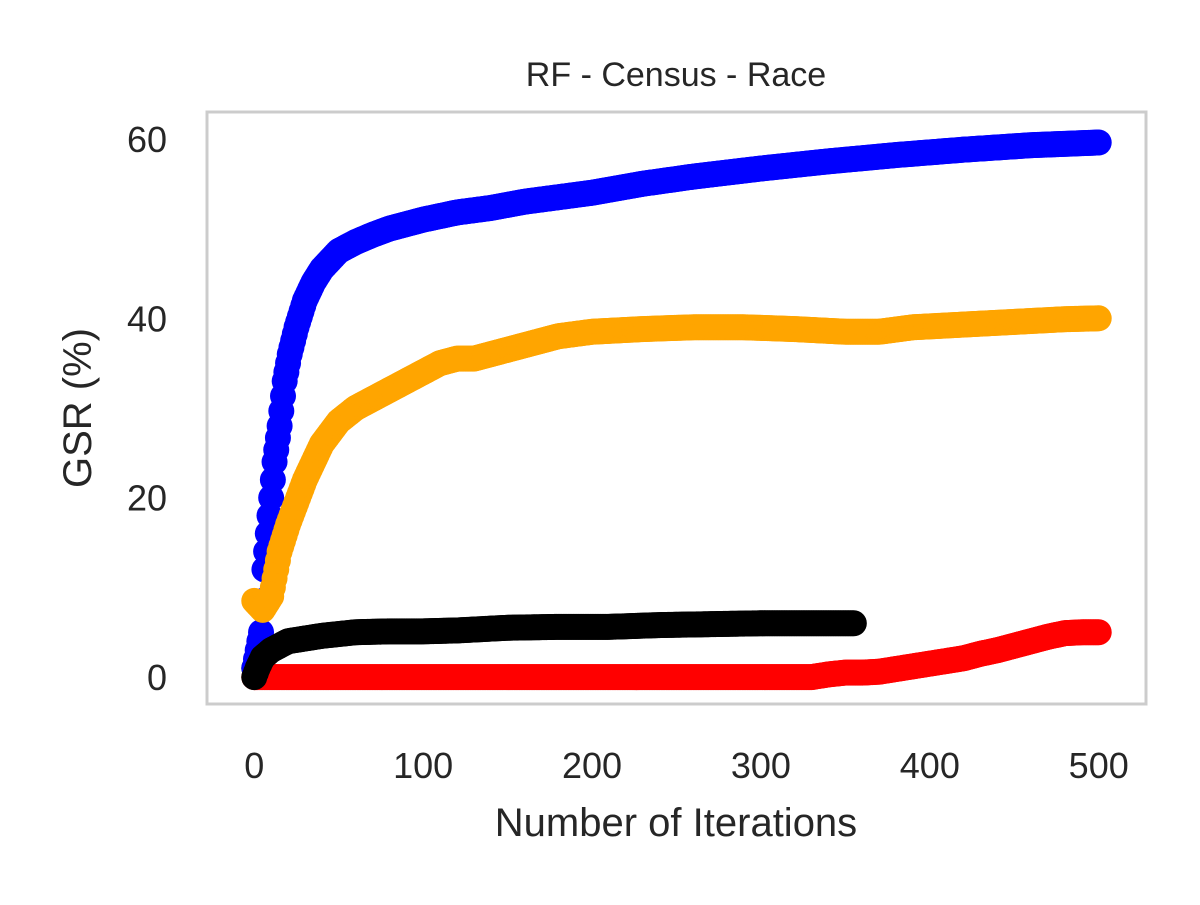  What do you see at coordinates (147, 498) in the screenshot?
I see `y-tick-label: 20` at bounding box center [147, 498].